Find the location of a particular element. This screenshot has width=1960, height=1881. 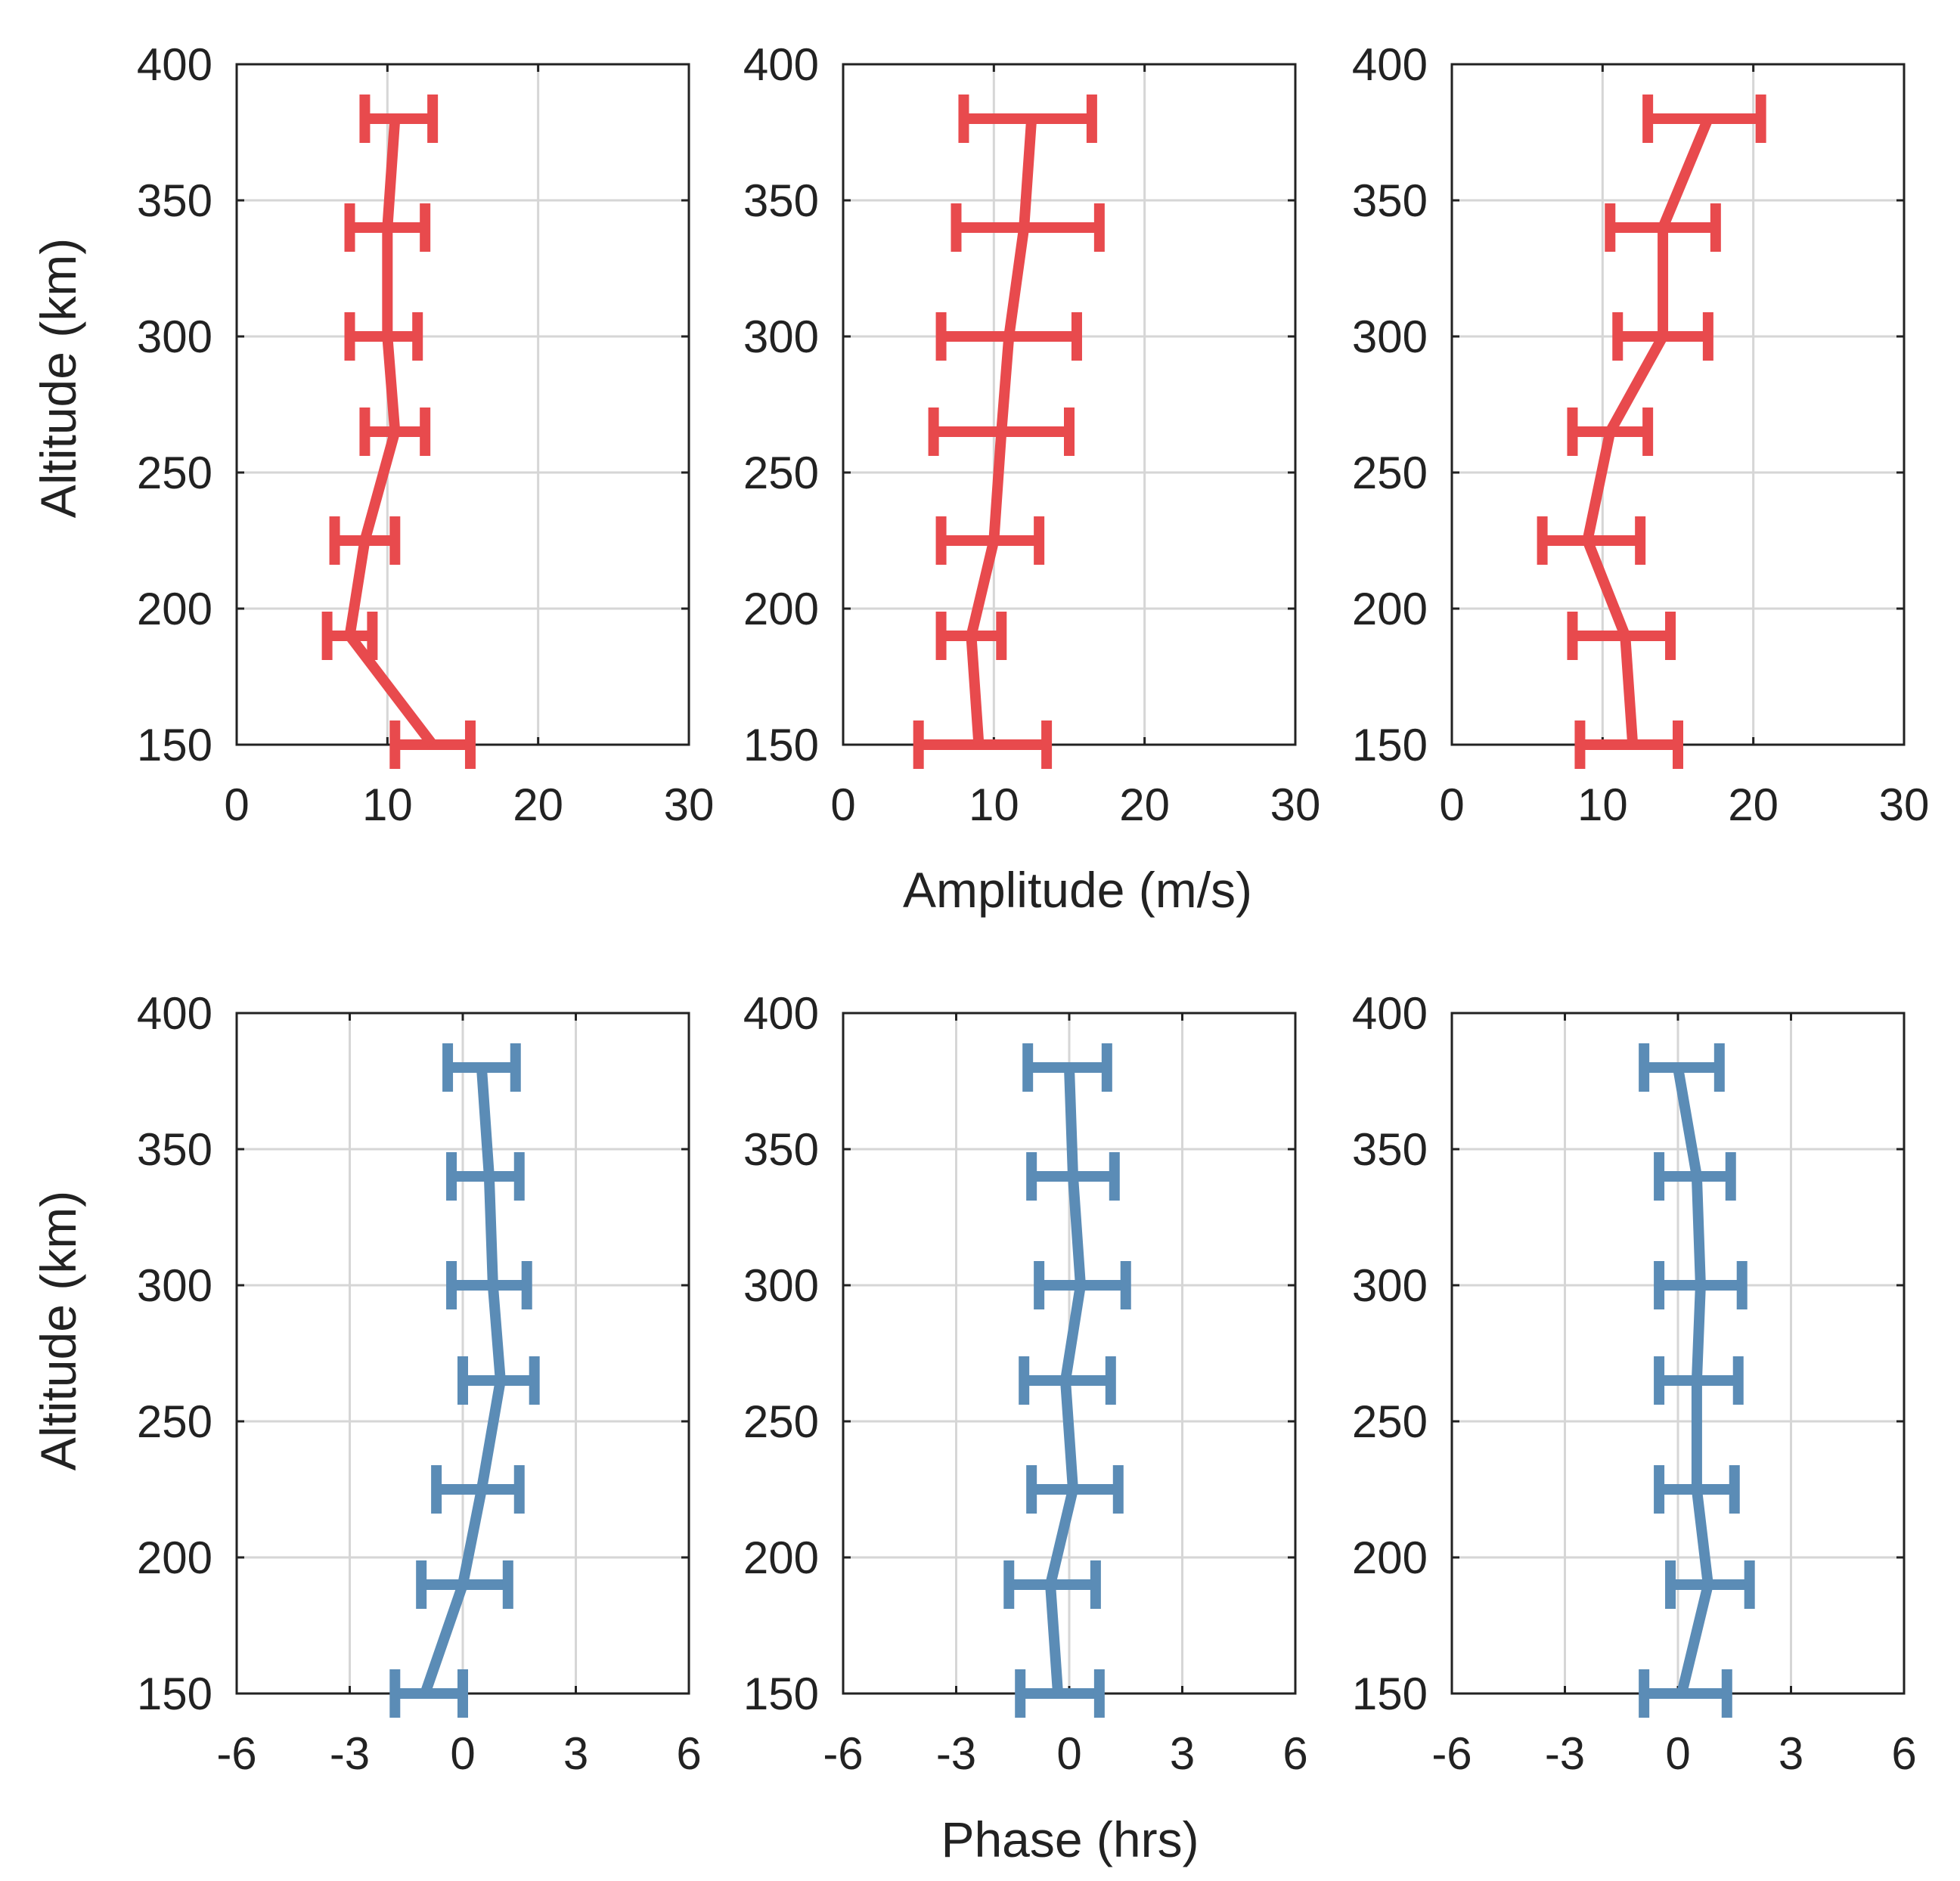

panel-amplitude-left: 0 10 20 30 150 200 250 300 350 400 is located at coordinates (425, 435).